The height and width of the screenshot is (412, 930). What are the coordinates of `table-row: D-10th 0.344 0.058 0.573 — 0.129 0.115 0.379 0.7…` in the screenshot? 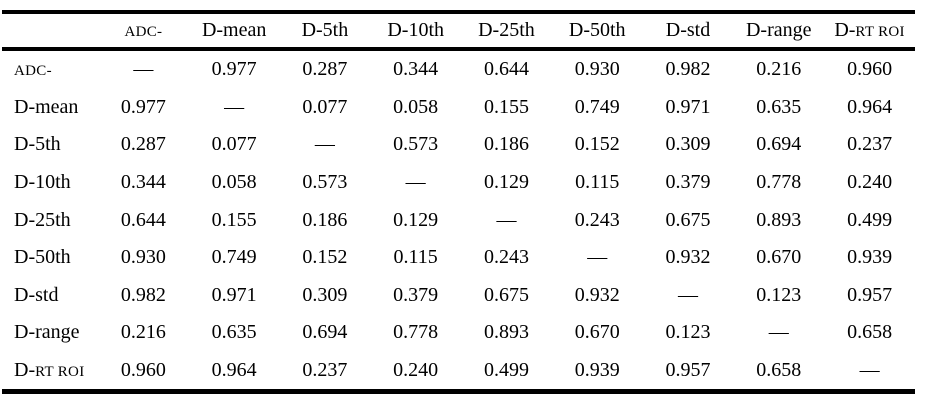 It's located at (458, 183).